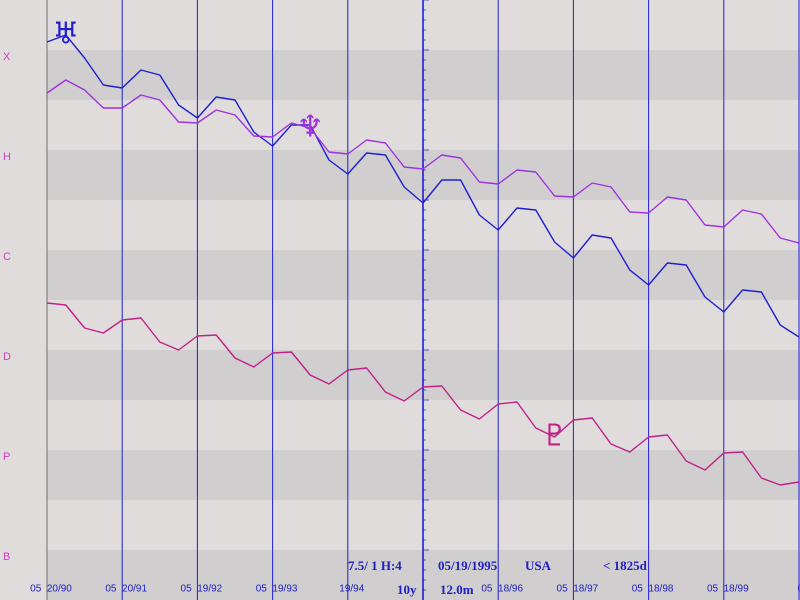  I want to click on x-tick-label: 05 19/92, so click(202, 589).